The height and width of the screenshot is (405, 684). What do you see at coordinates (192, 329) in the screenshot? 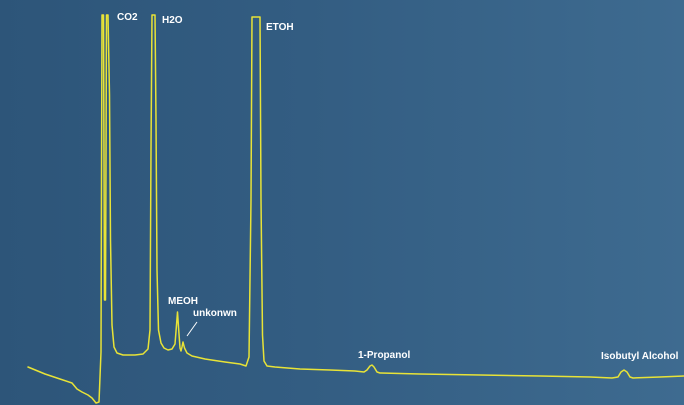
I see `unknown-pointer-line` at bounding box center [192, 329].